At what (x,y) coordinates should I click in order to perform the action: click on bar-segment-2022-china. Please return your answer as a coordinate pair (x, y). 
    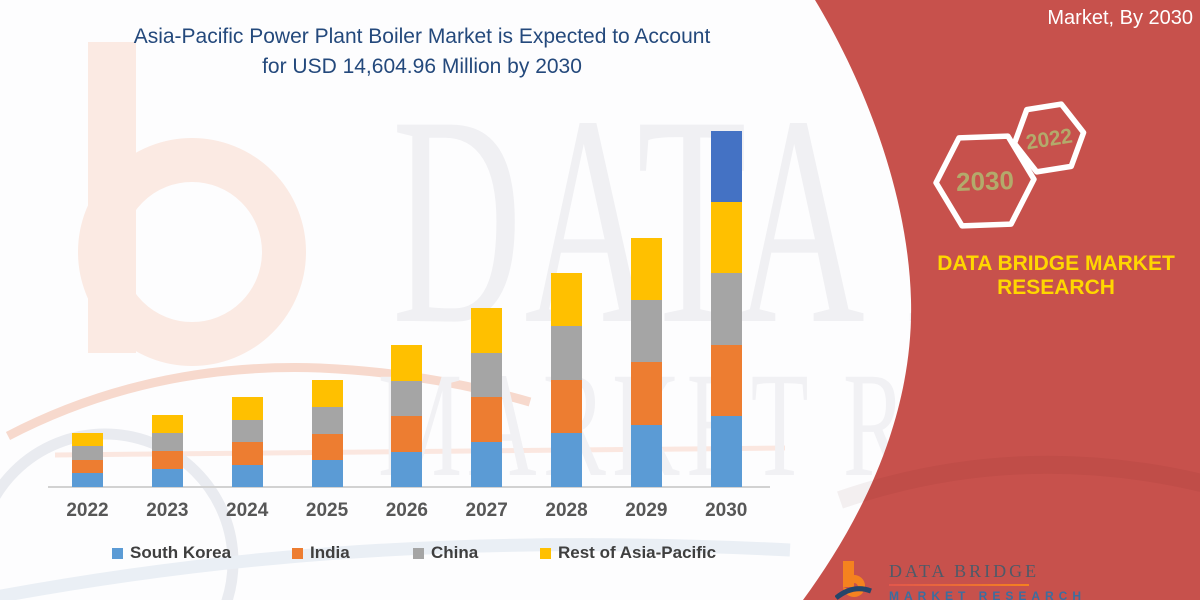
    Looking at the image, I should click on (87, 453).